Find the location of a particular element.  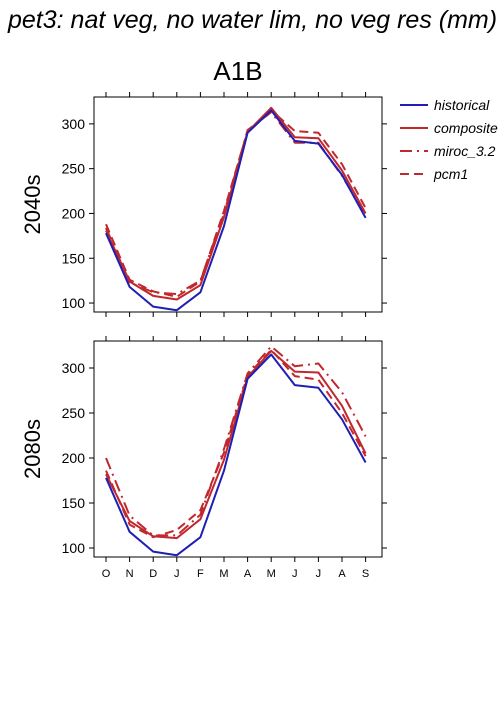

x-tick-label: N is located at coordinates (130, 574).